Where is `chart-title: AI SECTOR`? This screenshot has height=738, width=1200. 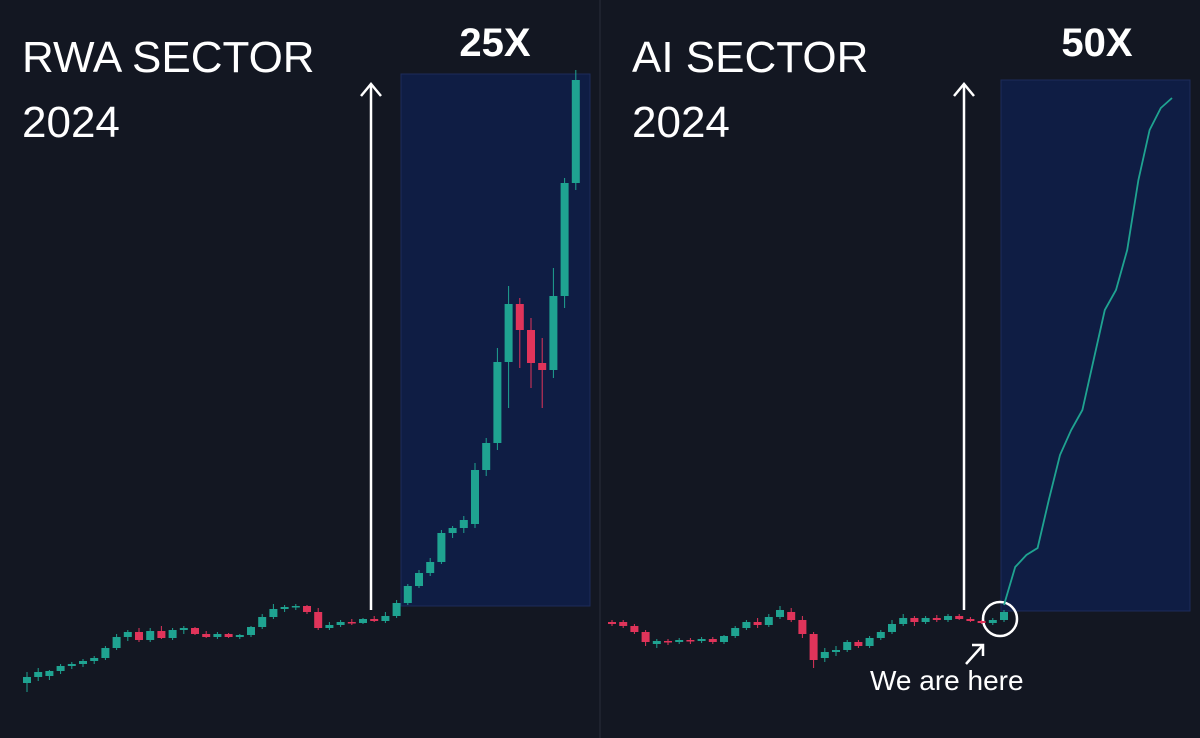
chart-title: AI SECTOR is located at coordinates (750, 57).